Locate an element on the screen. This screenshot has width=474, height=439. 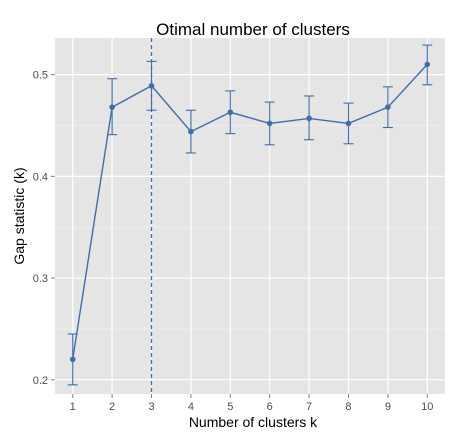
x-tick-label: 4 is located at coordinates (191, 407).